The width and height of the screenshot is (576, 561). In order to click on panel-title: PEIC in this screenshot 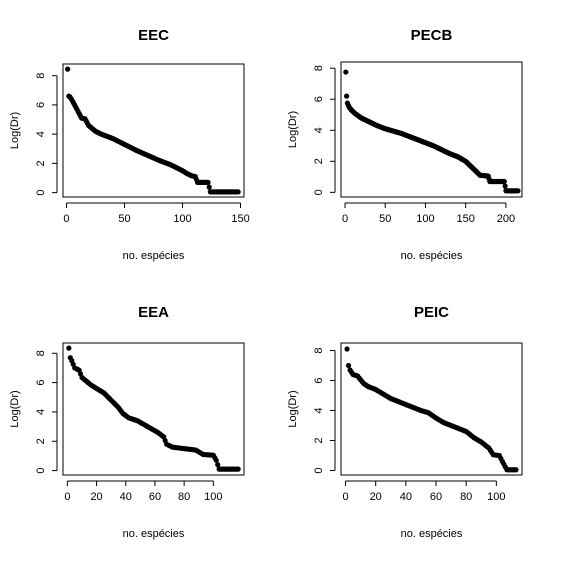, I will do `click(431, 312)`.